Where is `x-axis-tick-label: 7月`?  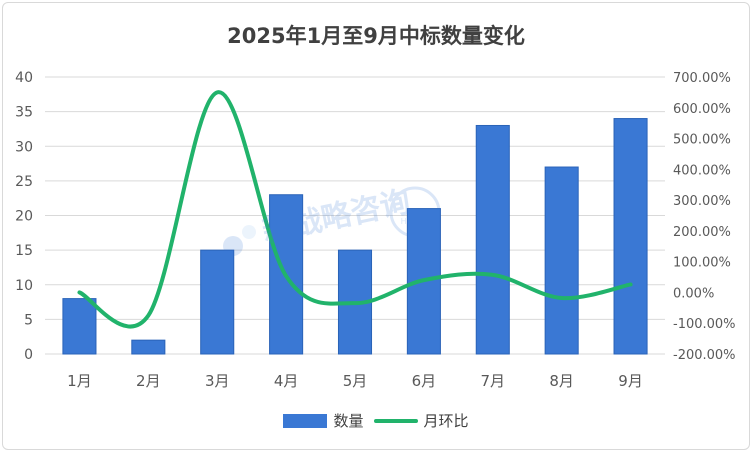 x-axis-tick-label: 7月 is located at coordinates (493, 381).